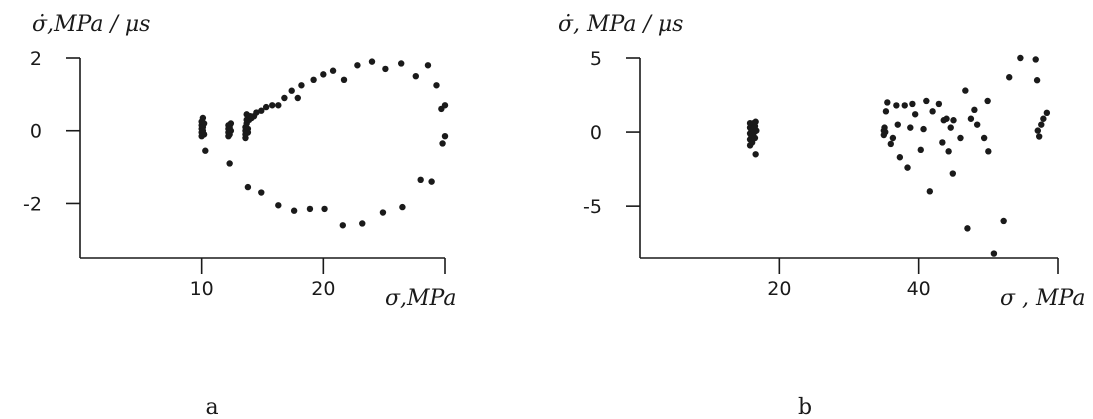 The image size is (1093, 419). Describe the element at coordinates (620, 24) in the screenshot. I see `y-axis-label: σ̇, MPa / μs` at that location.